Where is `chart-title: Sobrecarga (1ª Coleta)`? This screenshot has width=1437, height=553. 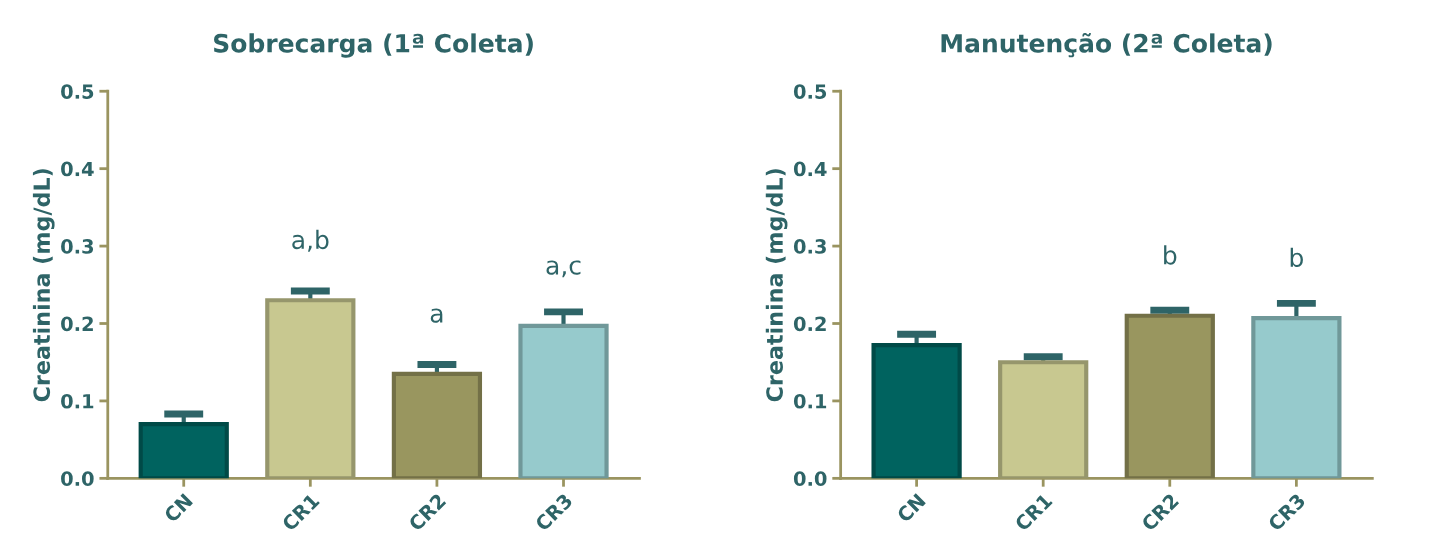 chart-title: Sobrecarga (1ª Coleta) is located at coordinates (373, 45).